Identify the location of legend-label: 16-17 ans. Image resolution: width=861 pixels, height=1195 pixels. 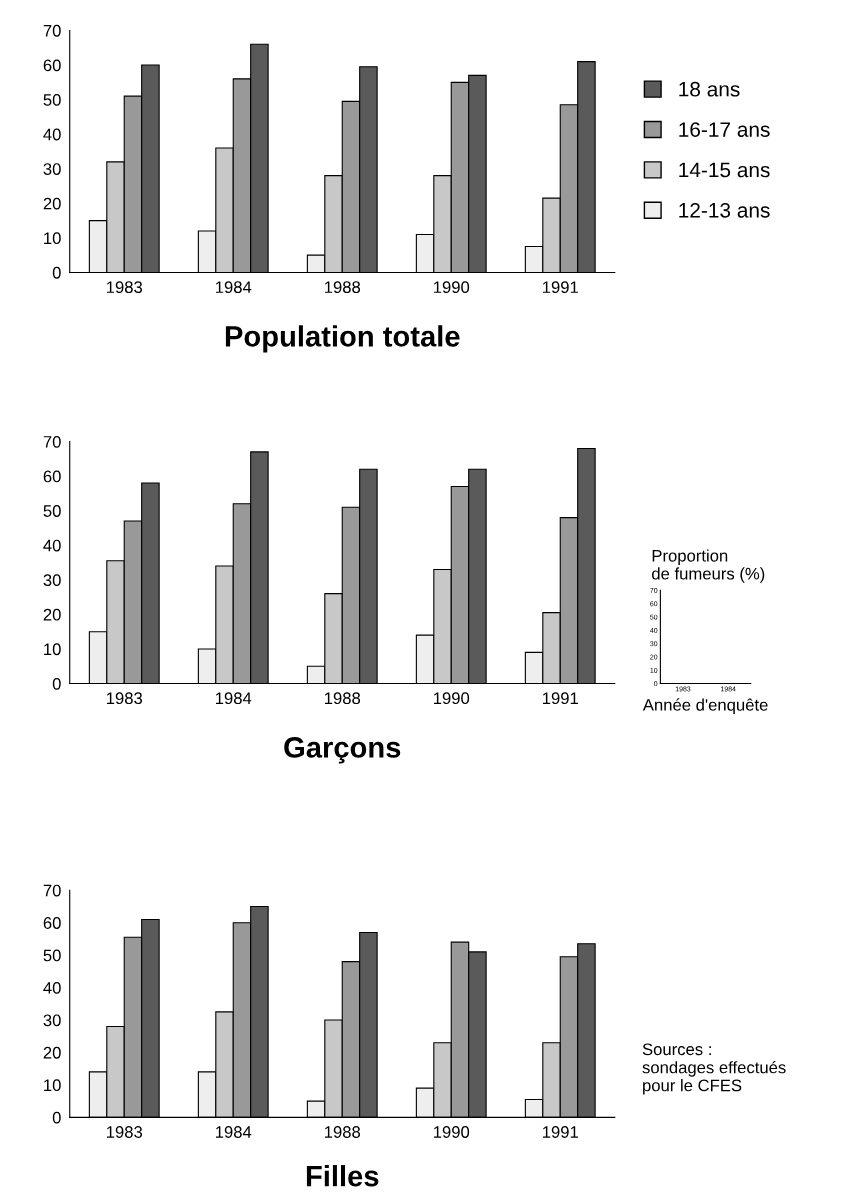
(724, 129).